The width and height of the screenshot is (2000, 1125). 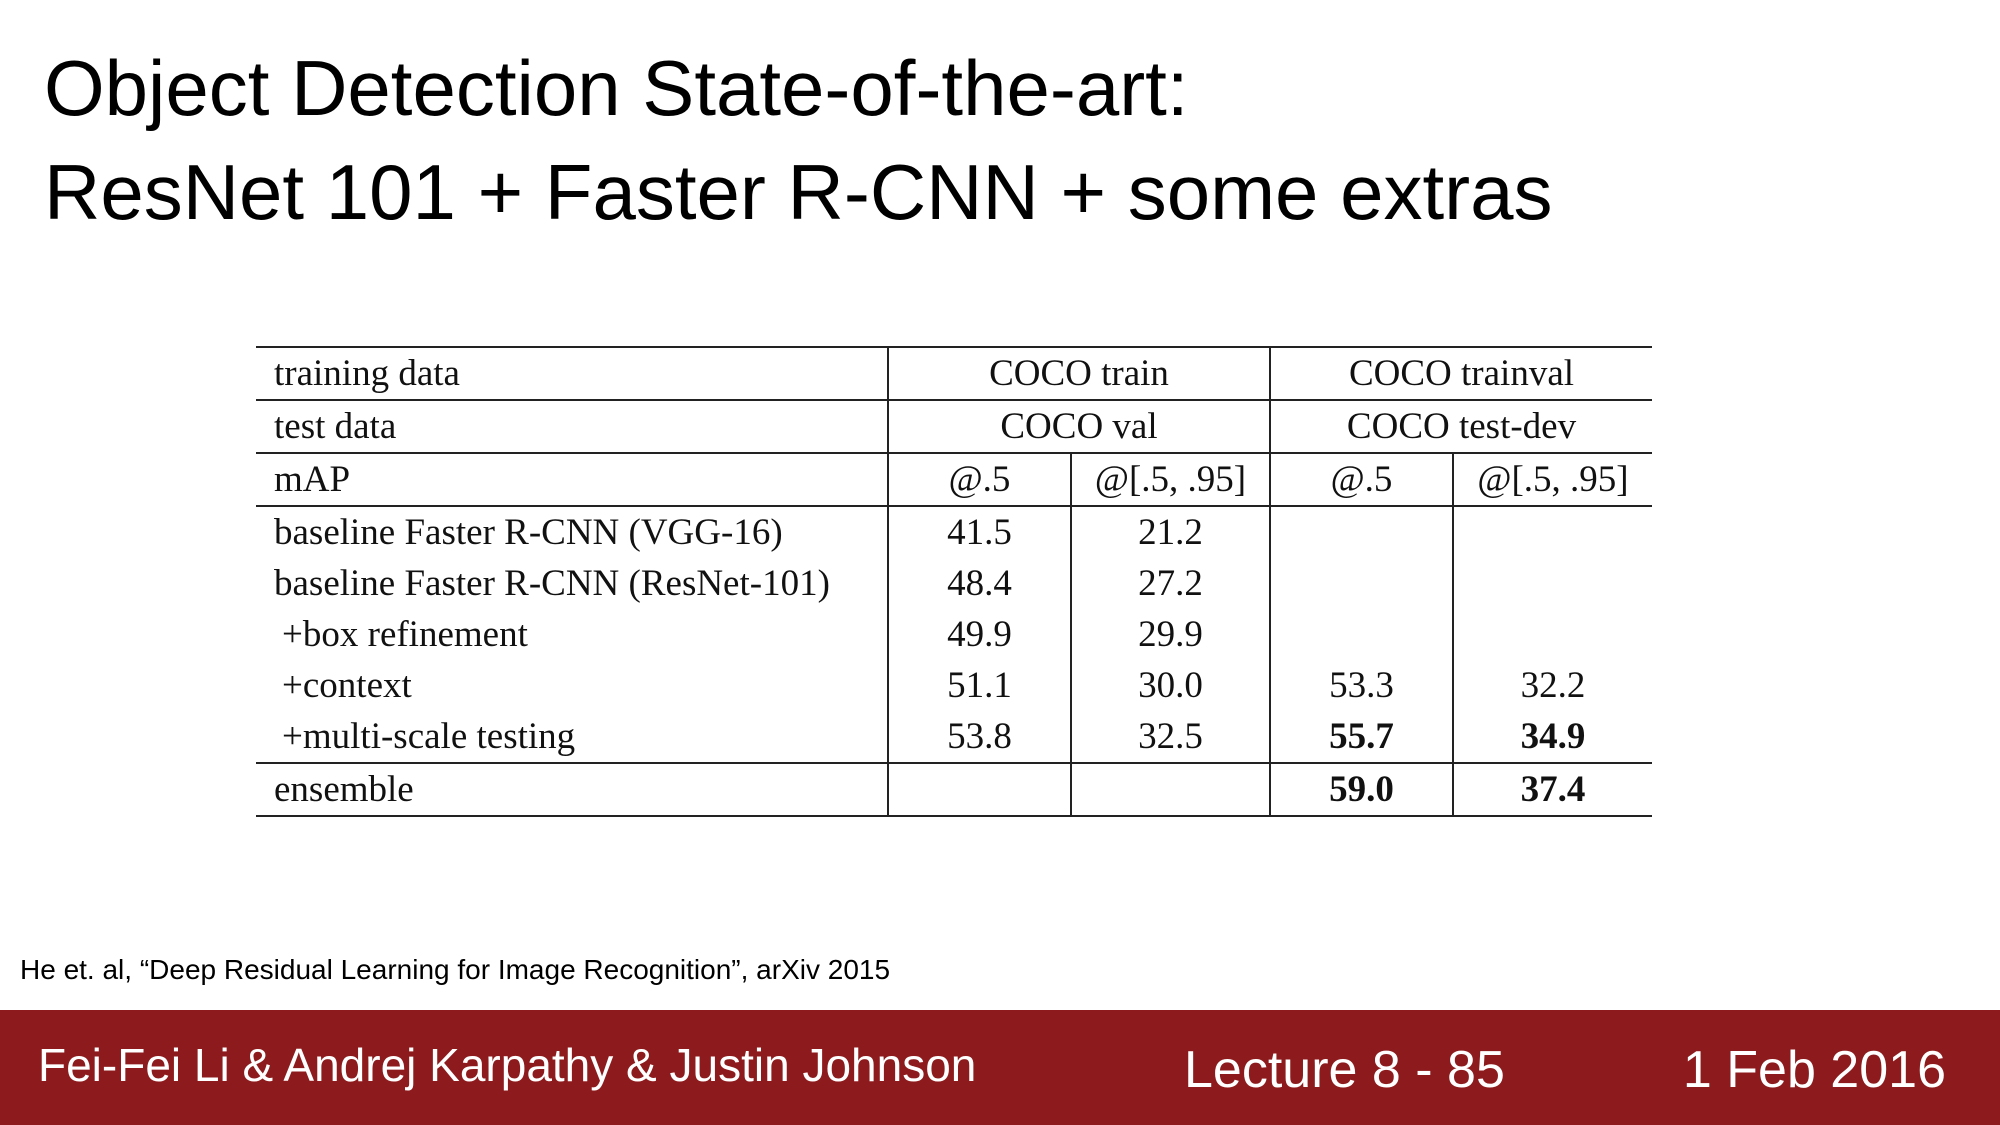 I want to click on table-row-ensemble: ensemble 59.0 37.4, so click(x=954, y=789).